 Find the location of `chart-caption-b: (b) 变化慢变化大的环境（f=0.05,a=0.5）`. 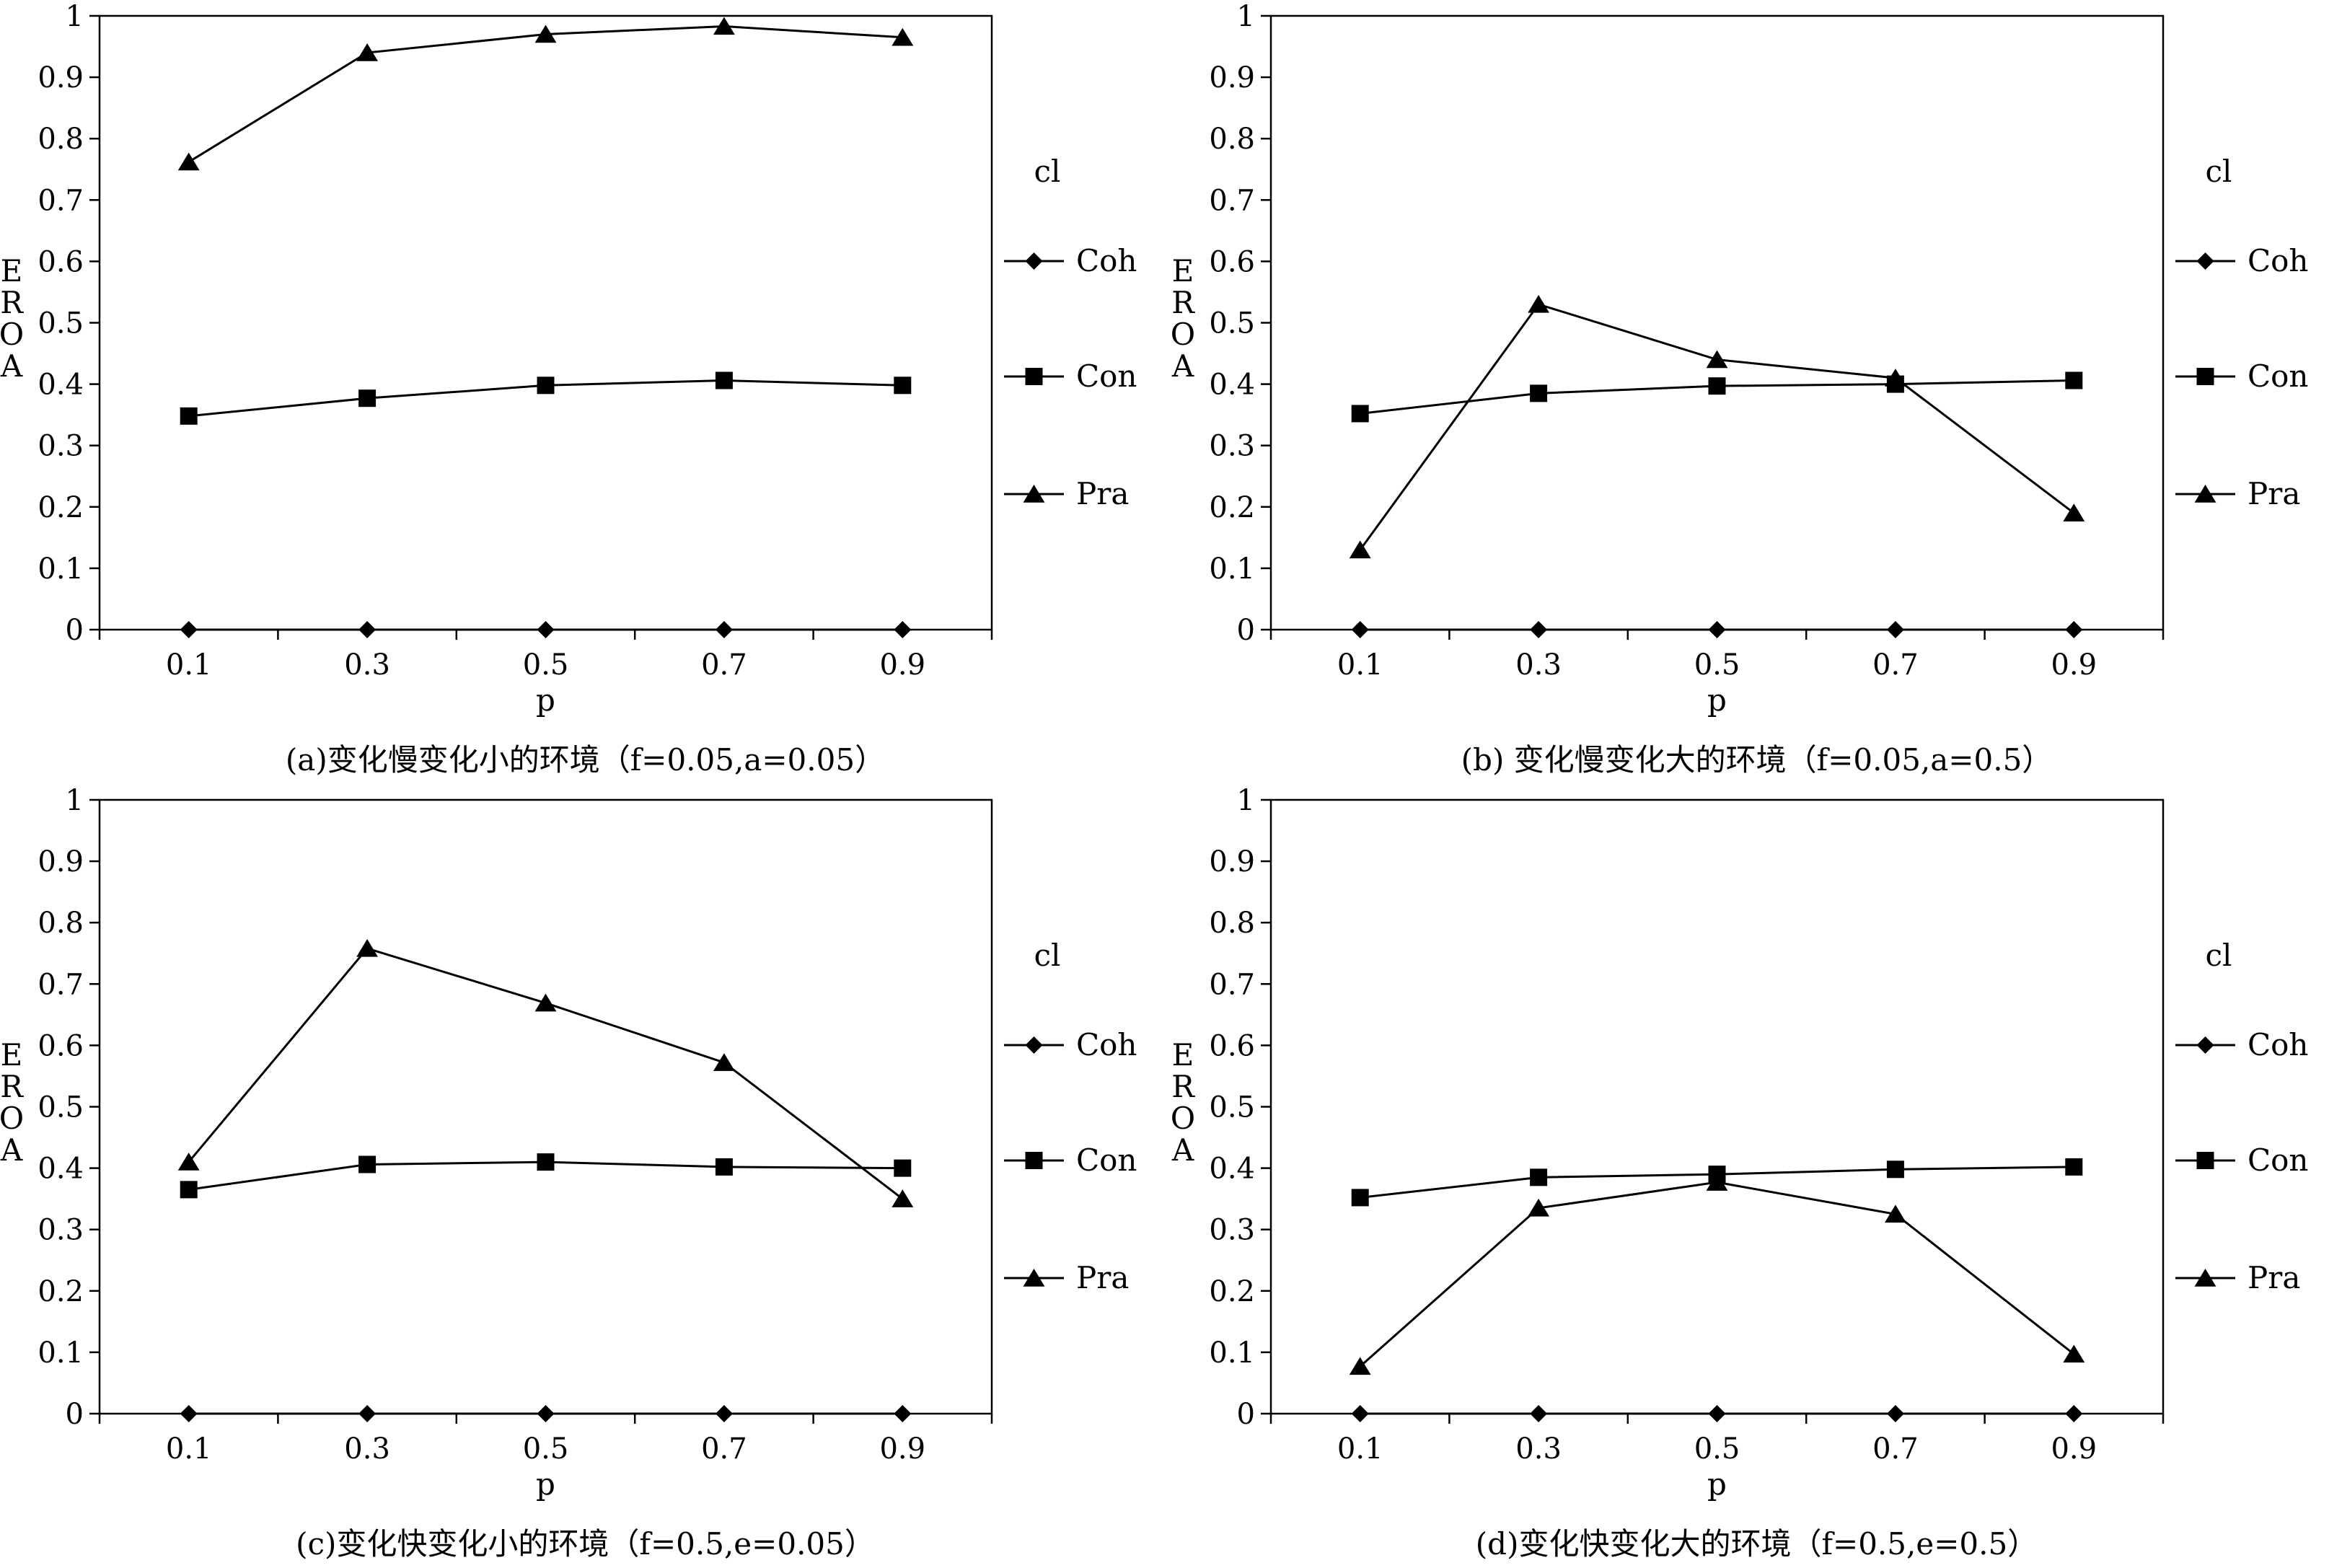

chart-caption-b: (b) 变化慢变化大的环境（f=0.05,a=0.5） is located at coordinates (1757, 760).